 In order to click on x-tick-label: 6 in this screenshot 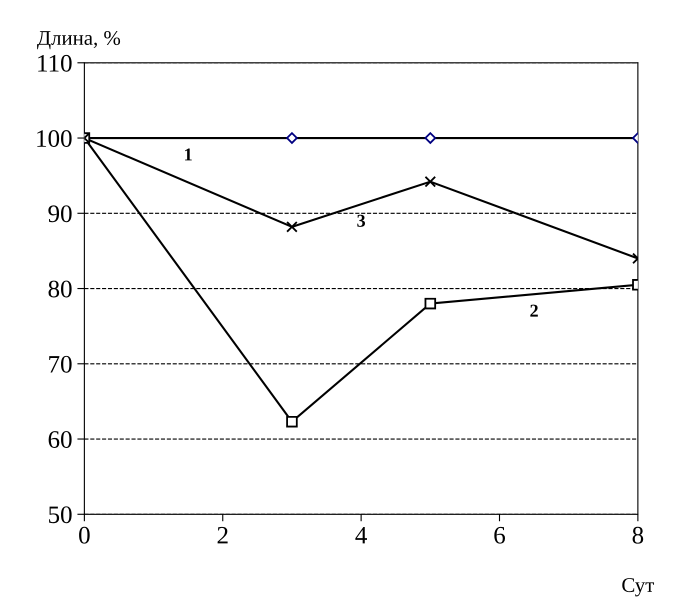, I will do `click(500, 535)`.